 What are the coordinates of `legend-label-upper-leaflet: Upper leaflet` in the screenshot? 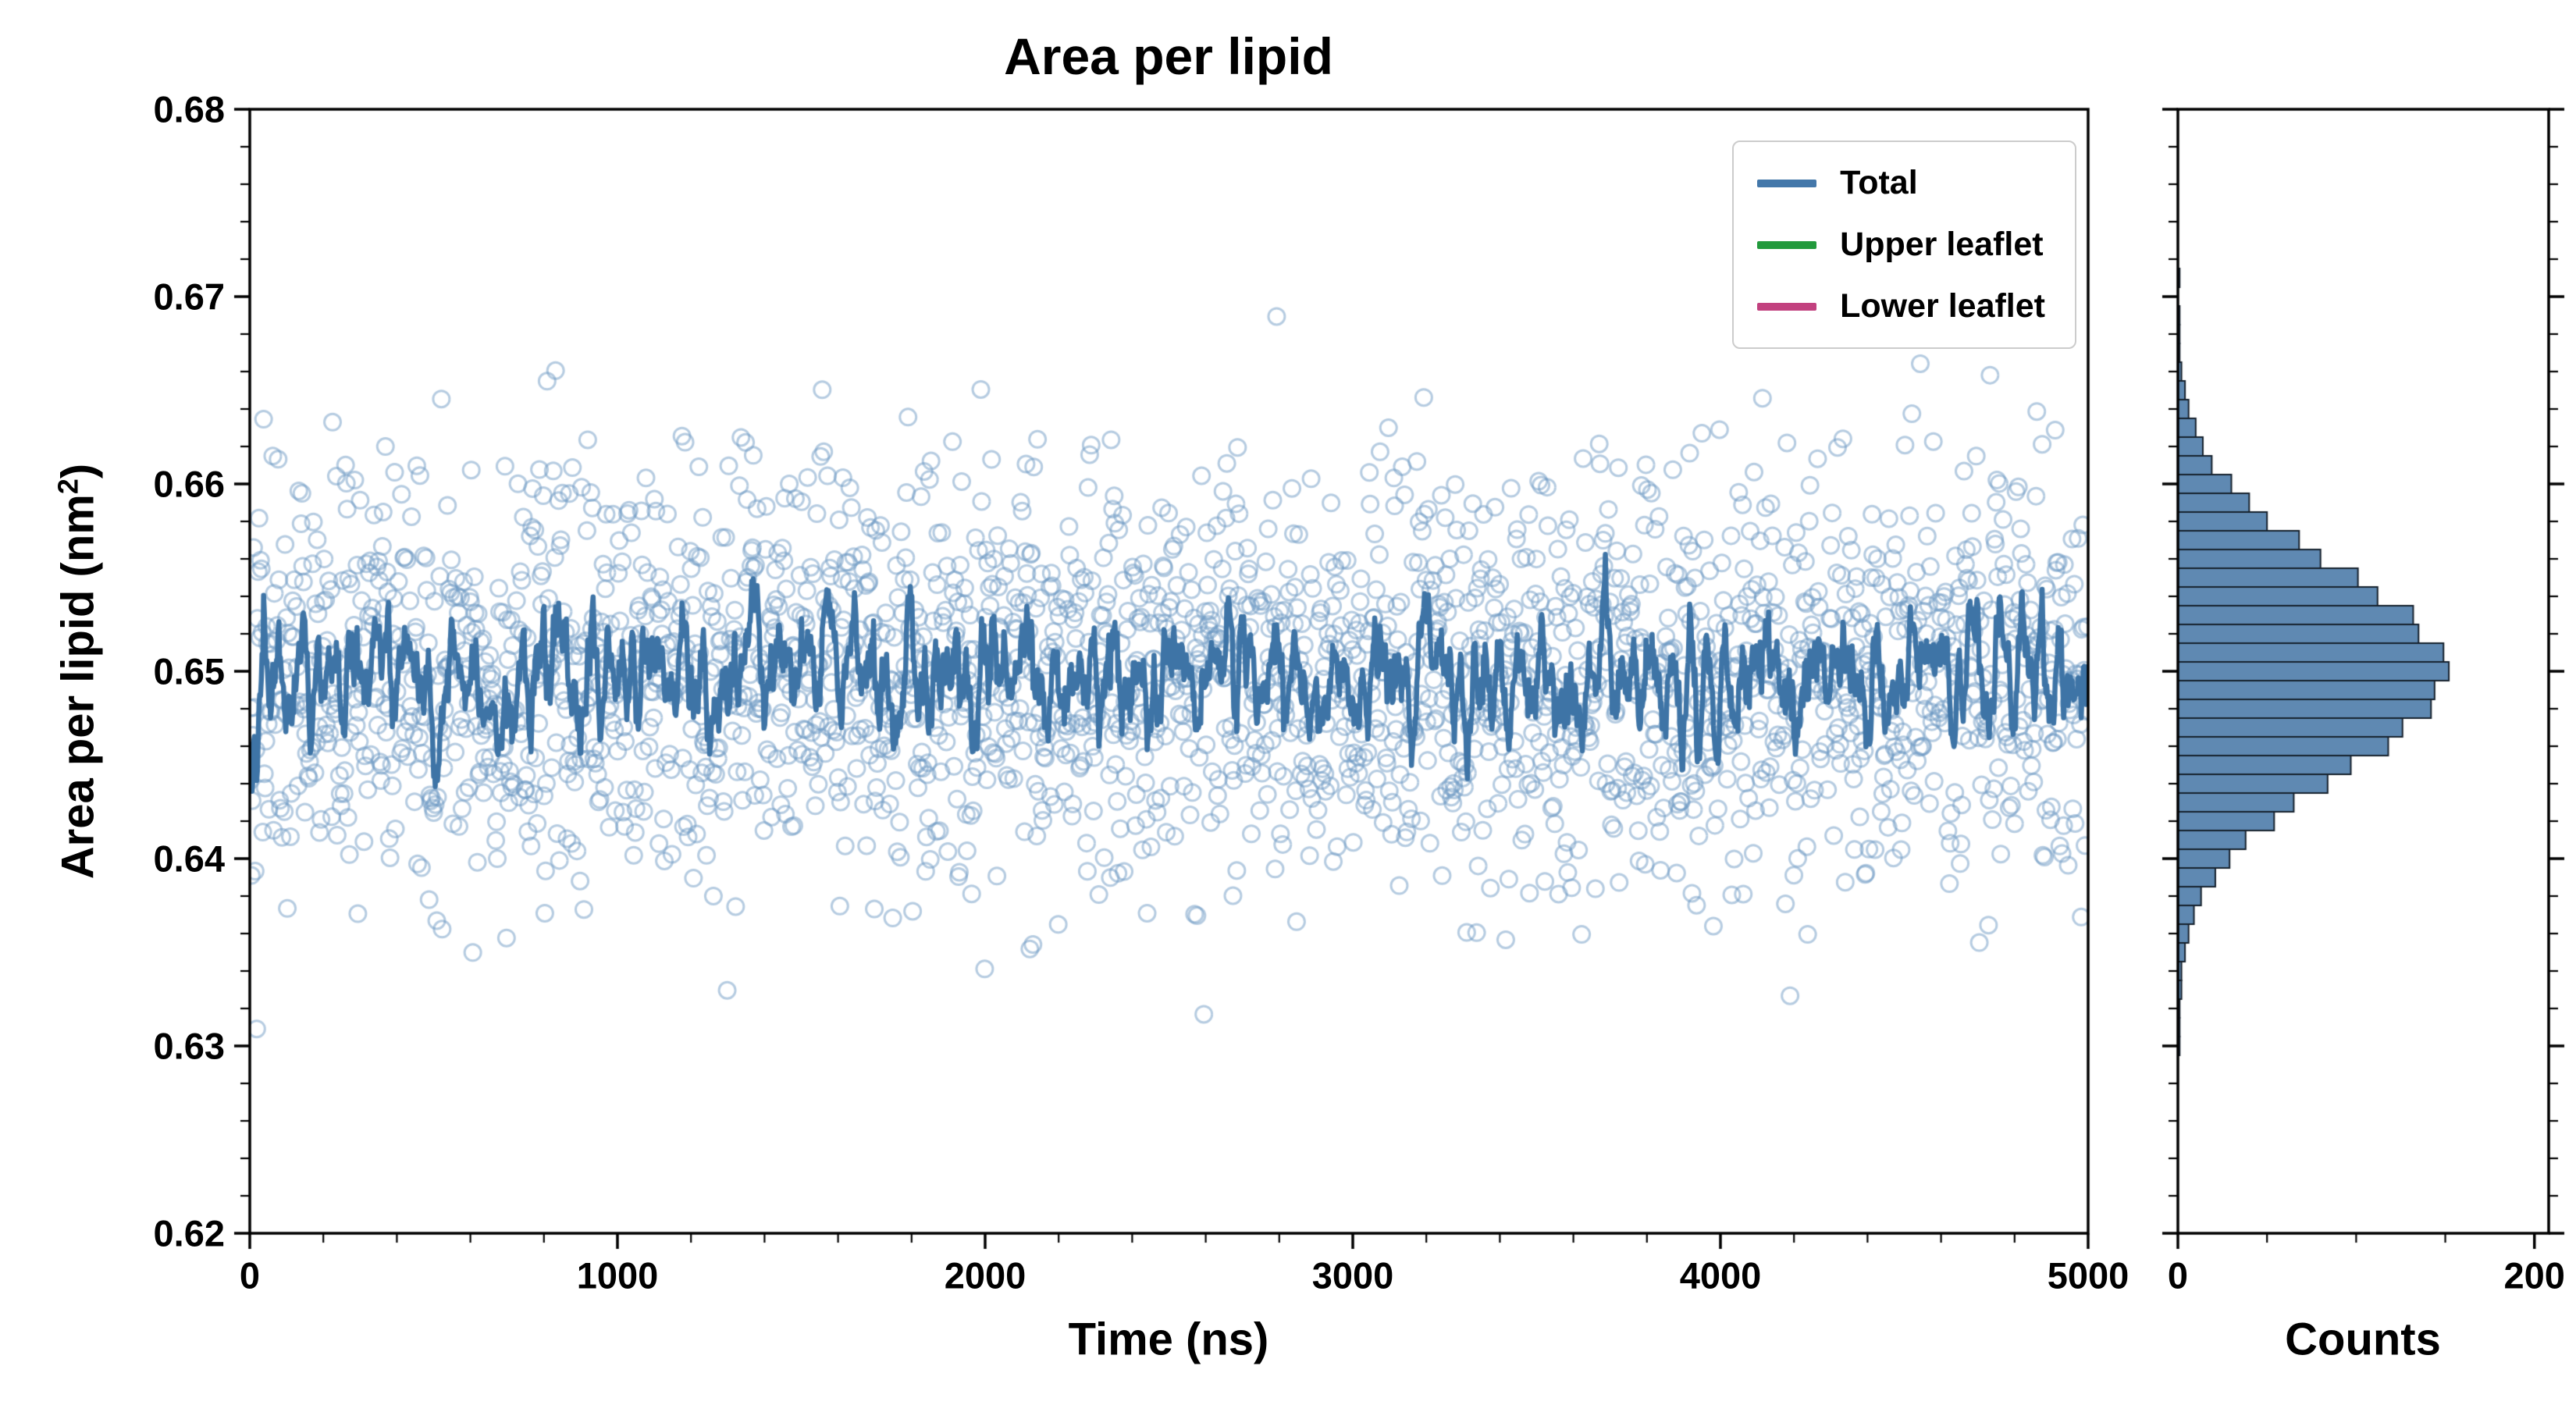 It's located at (1942, 244).